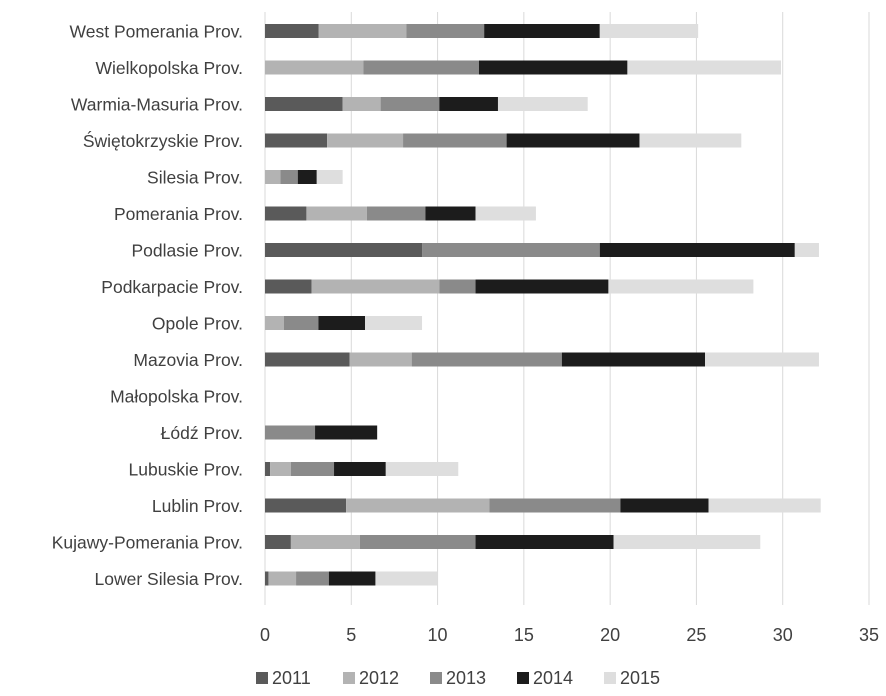 The height and width of the screenshot is (696, 886). I want to click on category-label: Warmia-Masuria Prov., so click(157, 105).